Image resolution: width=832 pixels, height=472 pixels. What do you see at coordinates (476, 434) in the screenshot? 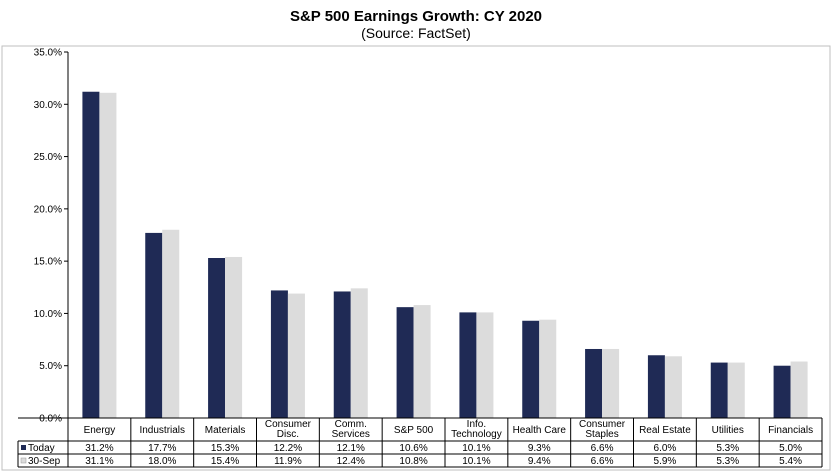
I see `category-label: Technology` at bounding box center [476, 434].